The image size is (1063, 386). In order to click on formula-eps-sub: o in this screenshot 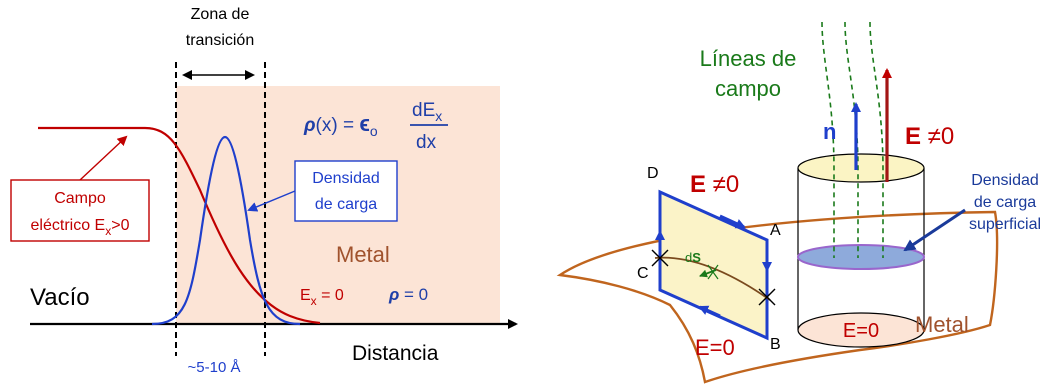, I will do `click(374, 131)`.